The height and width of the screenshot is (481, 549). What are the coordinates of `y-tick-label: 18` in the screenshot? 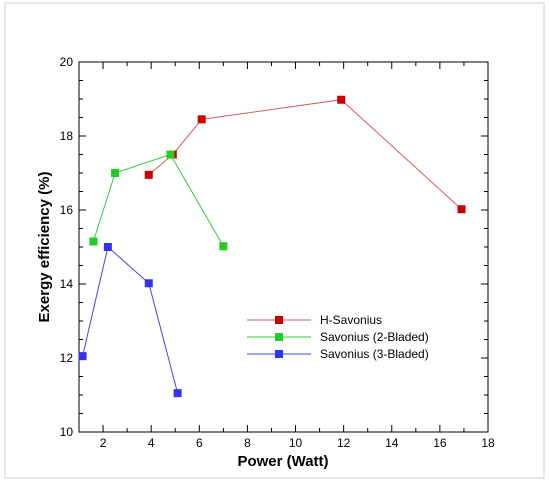 It's located at (67, 136).